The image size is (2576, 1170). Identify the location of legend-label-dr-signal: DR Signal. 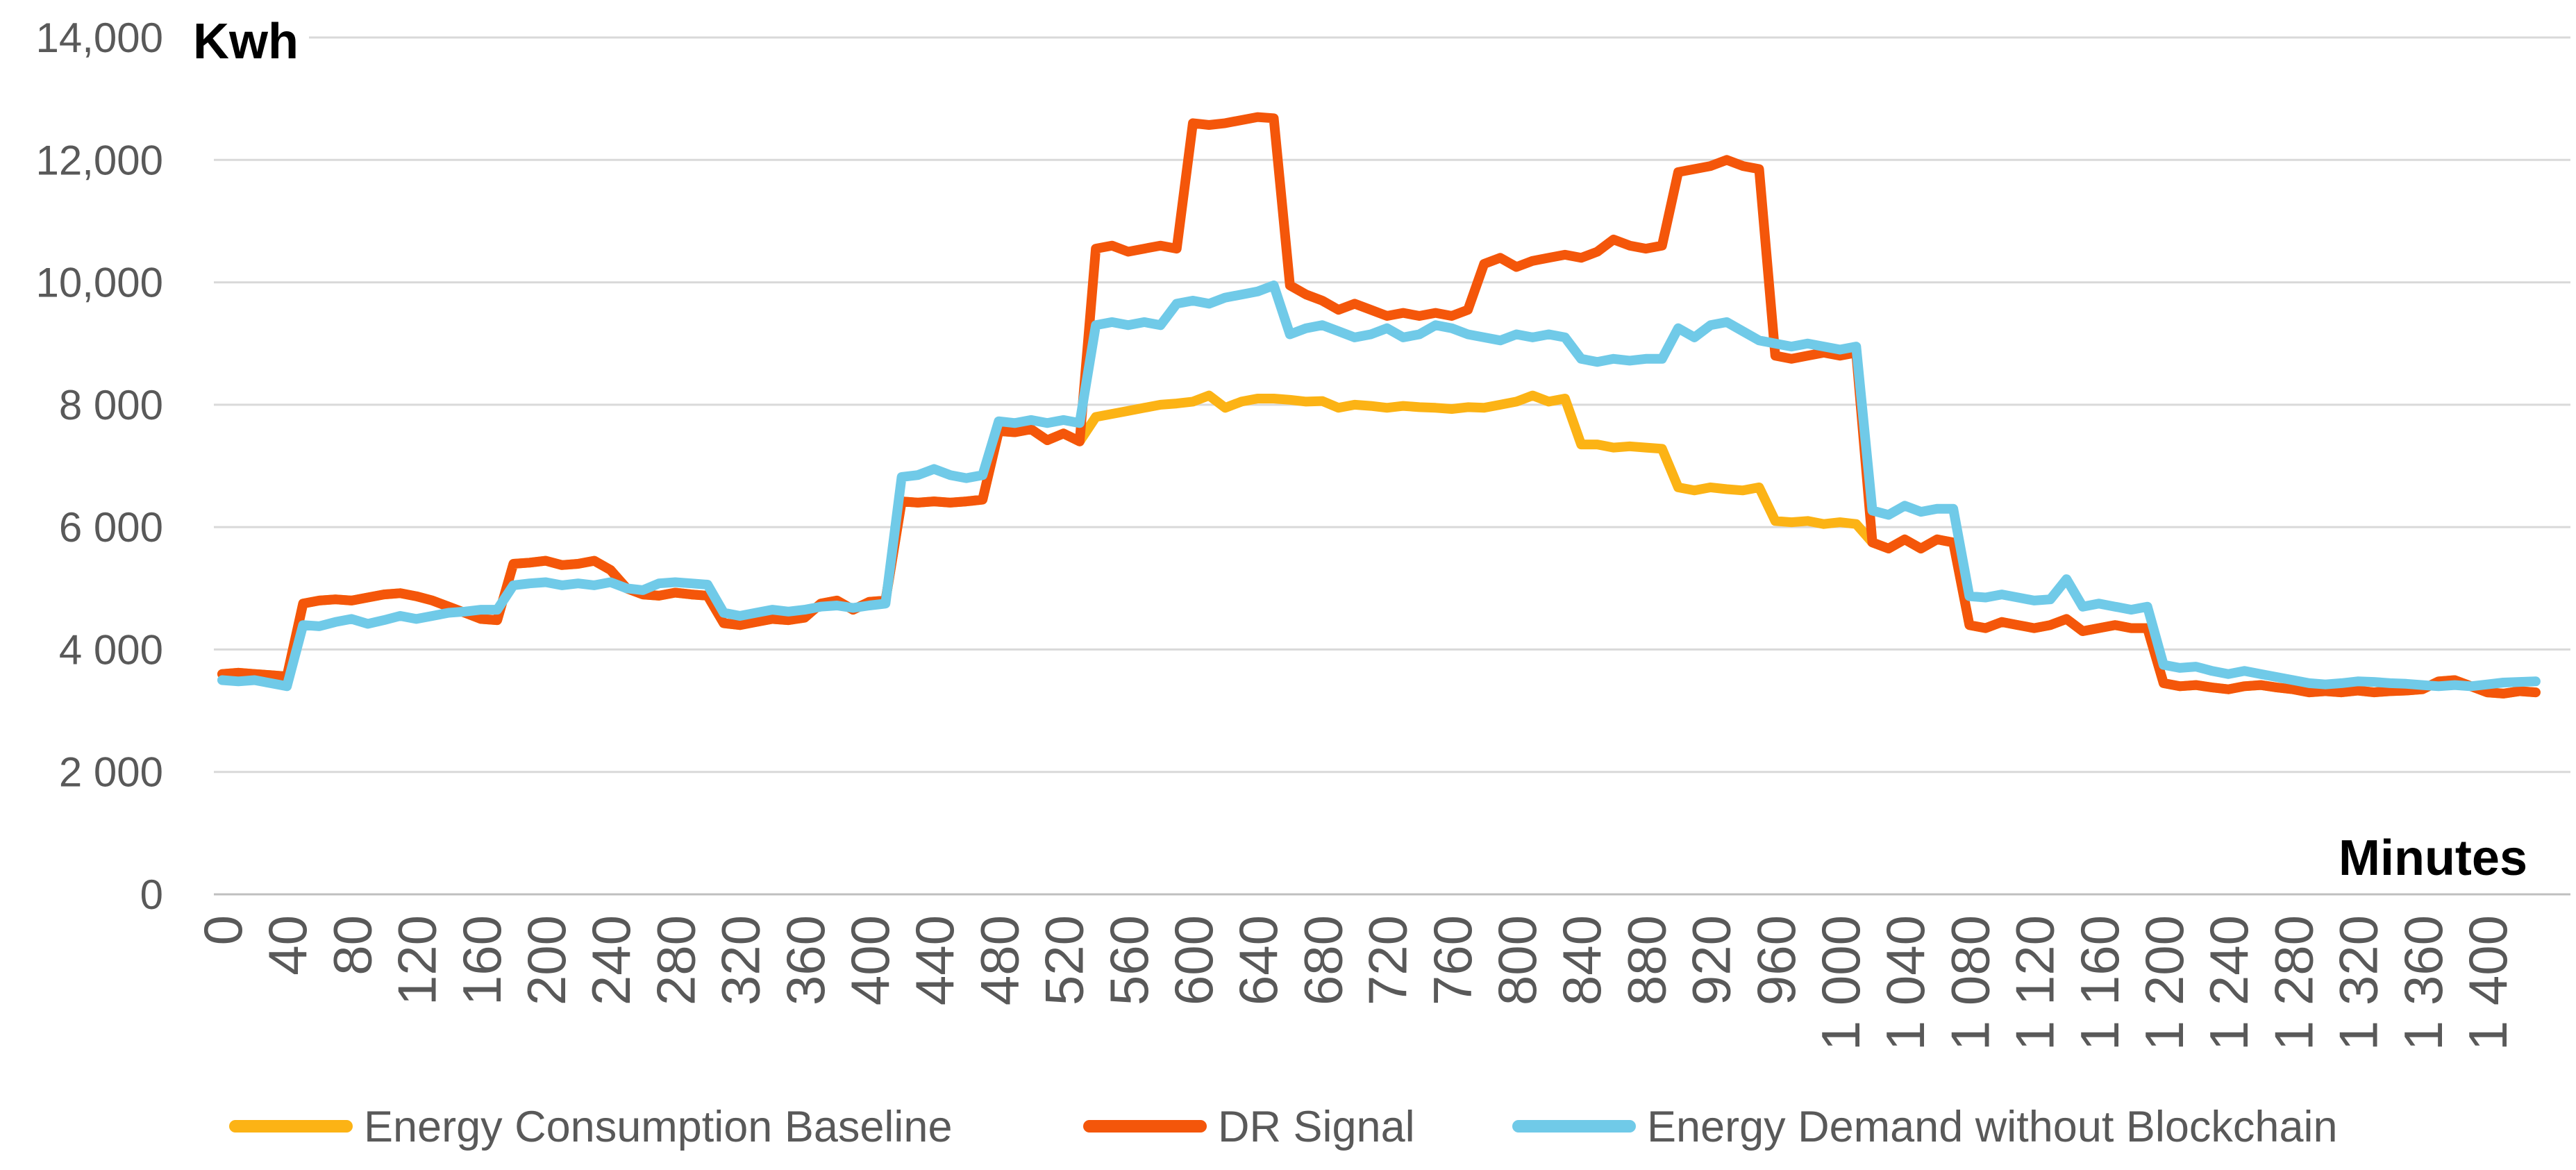
(1316, 1127).